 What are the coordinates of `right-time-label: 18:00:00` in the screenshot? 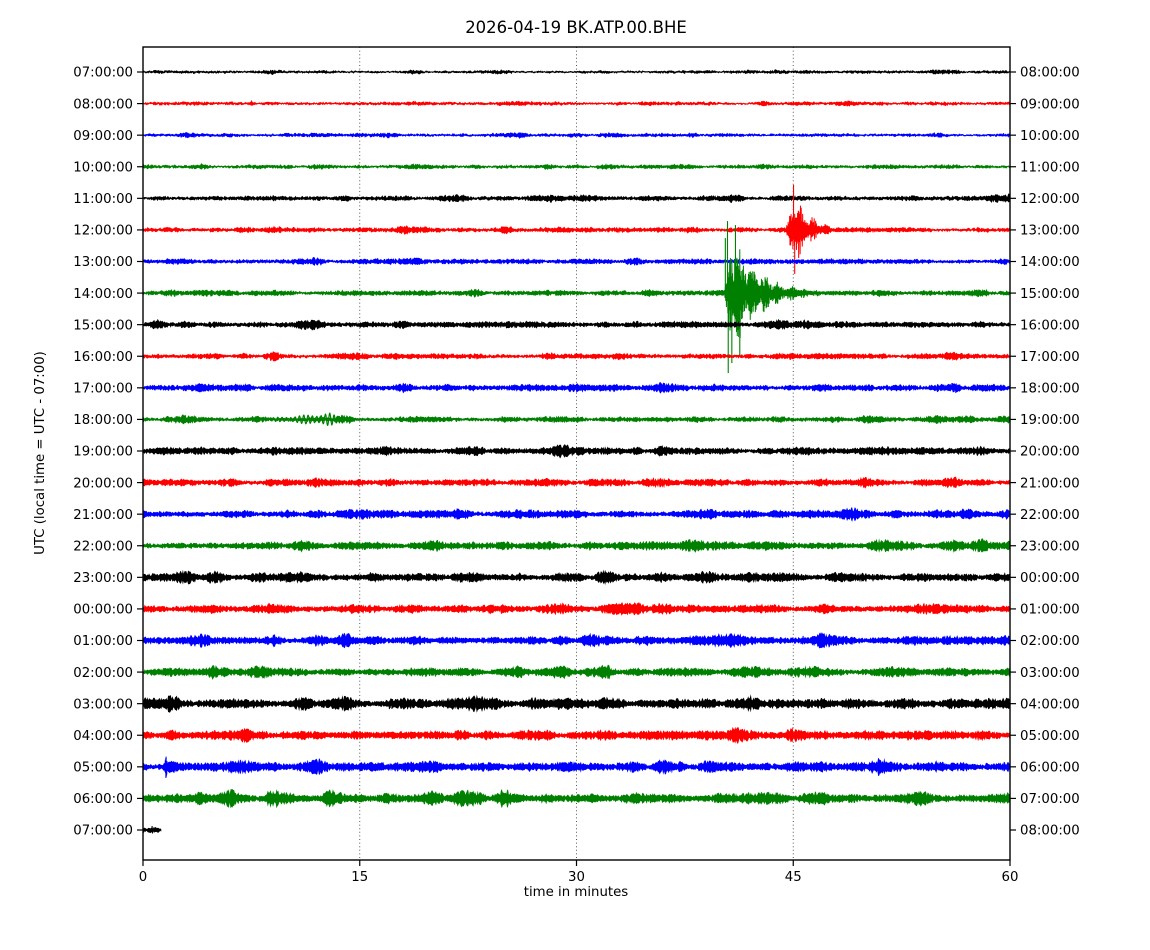 It's located at (1050, 389).